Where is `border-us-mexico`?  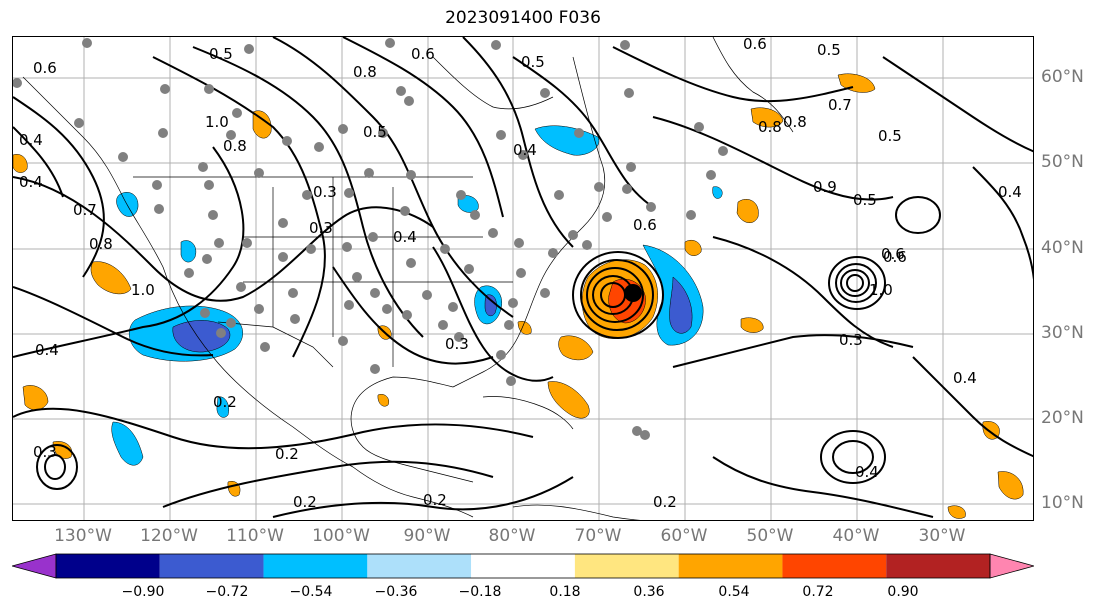 border-us-mexico is located at coordinates (275, 344).